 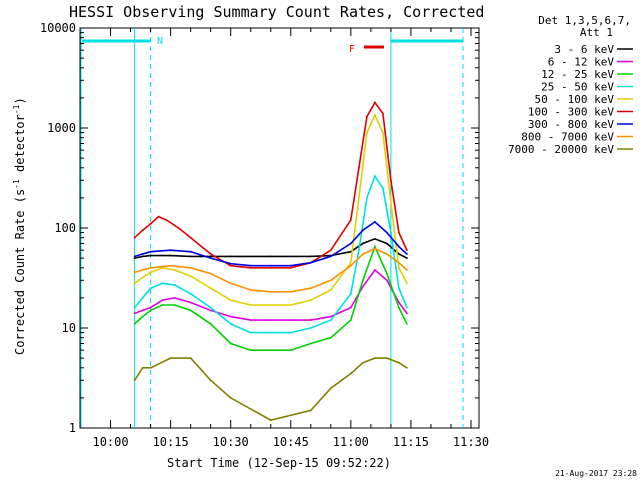 What do you see at coordinates (61, 128) in the screenshot?
I see `y-tick-label: 1000` at bounding box center [61, 128].